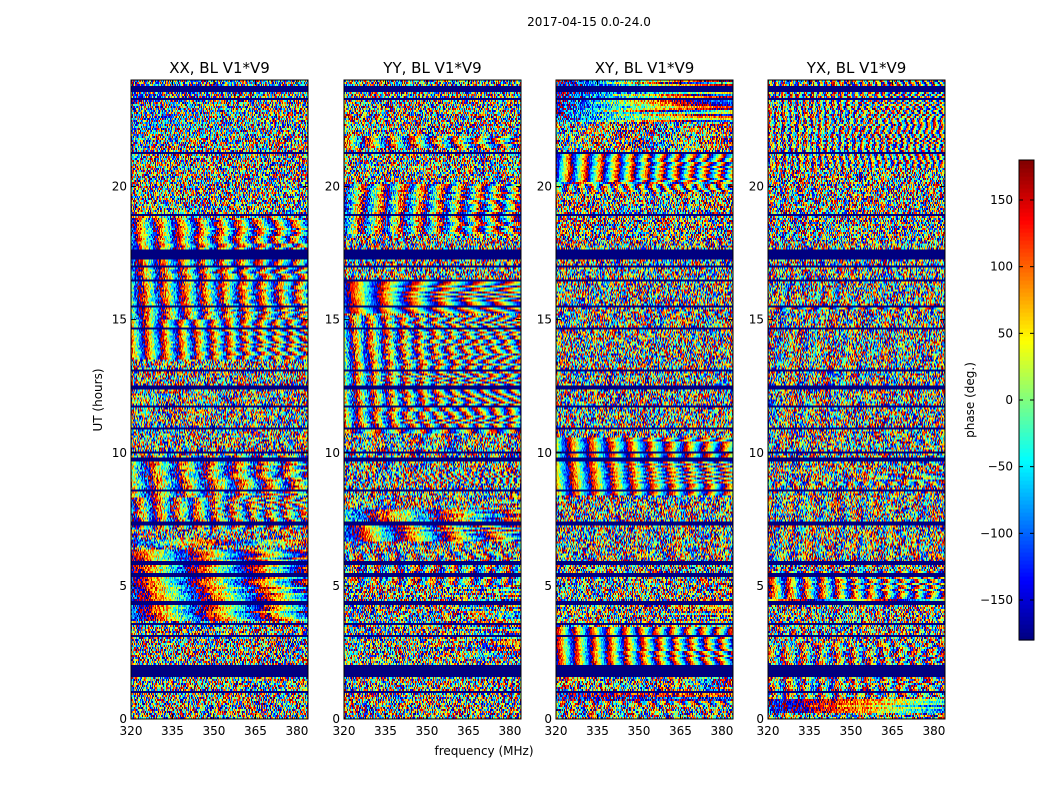 Image resolution: width=1050 pixels, height=804 pixels. I want to click on y-tick-label: 15, so click(544, 320).